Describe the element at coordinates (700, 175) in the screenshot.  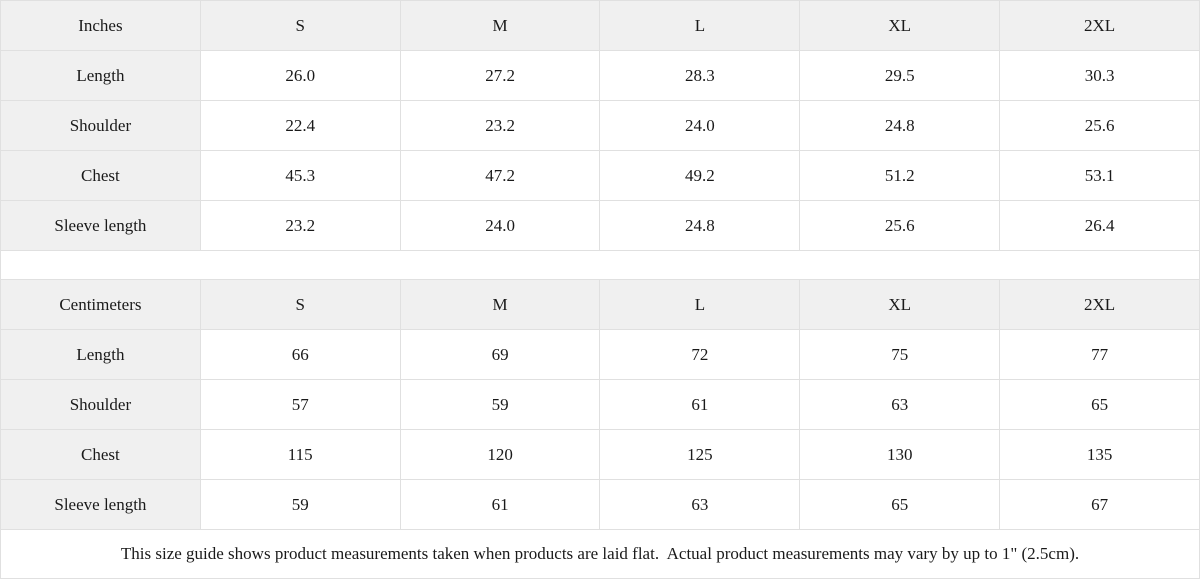
I see `measurement-cell: 49.2` at that location.